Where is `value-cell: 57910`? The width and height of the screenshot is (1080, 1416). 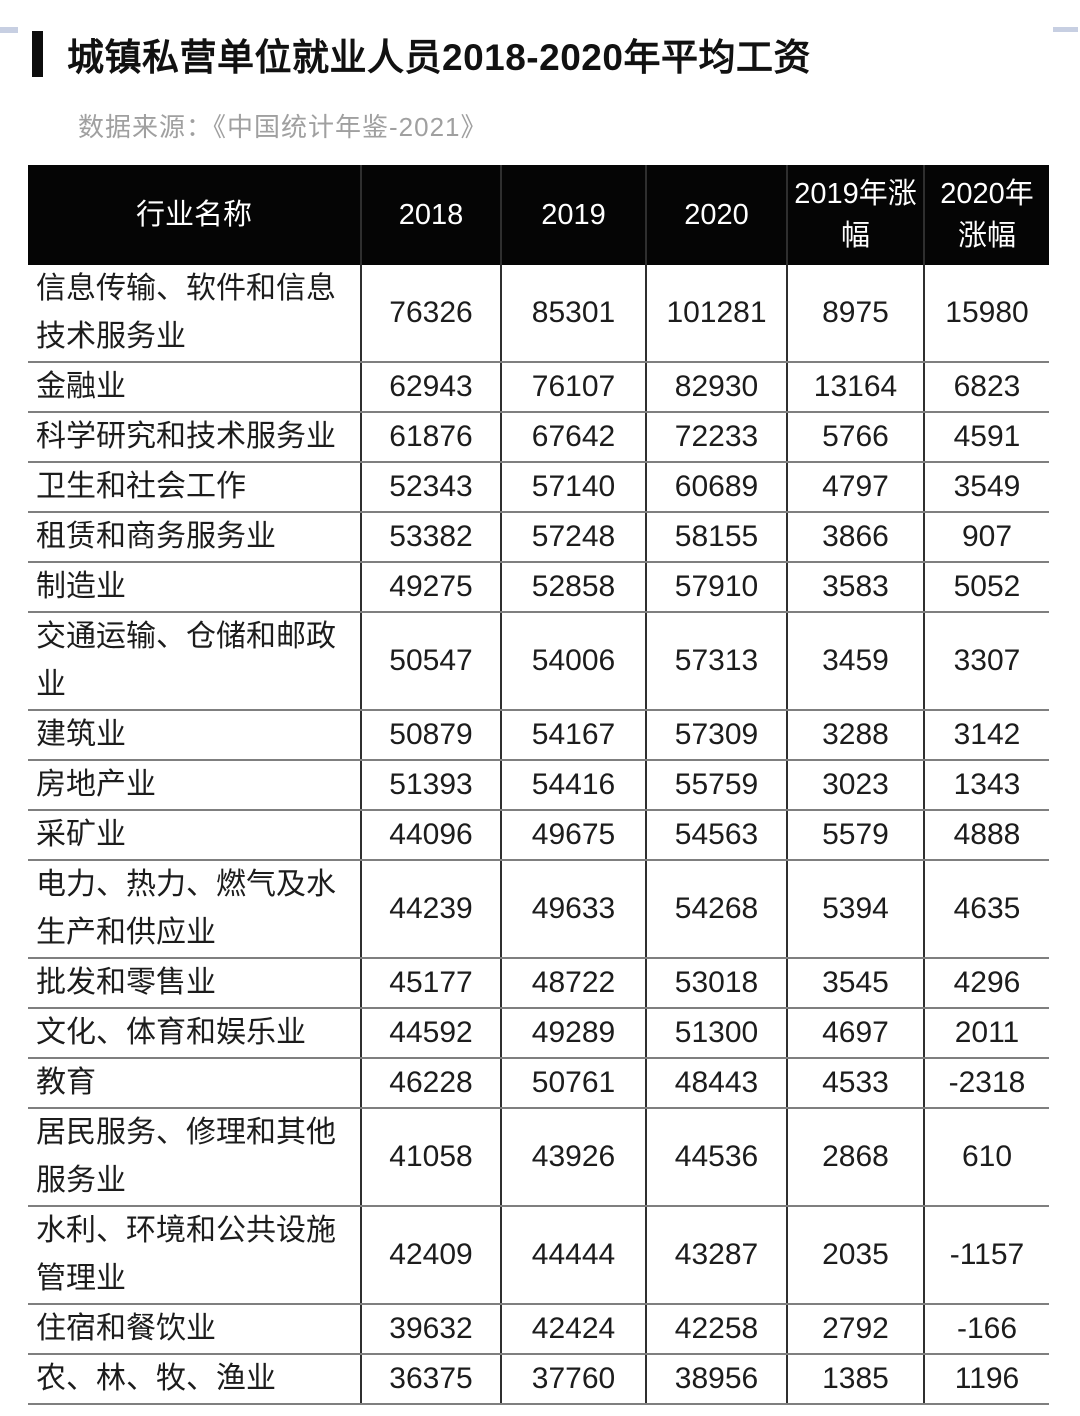 value-cell: 57910 is located at coordinates (716, 587).